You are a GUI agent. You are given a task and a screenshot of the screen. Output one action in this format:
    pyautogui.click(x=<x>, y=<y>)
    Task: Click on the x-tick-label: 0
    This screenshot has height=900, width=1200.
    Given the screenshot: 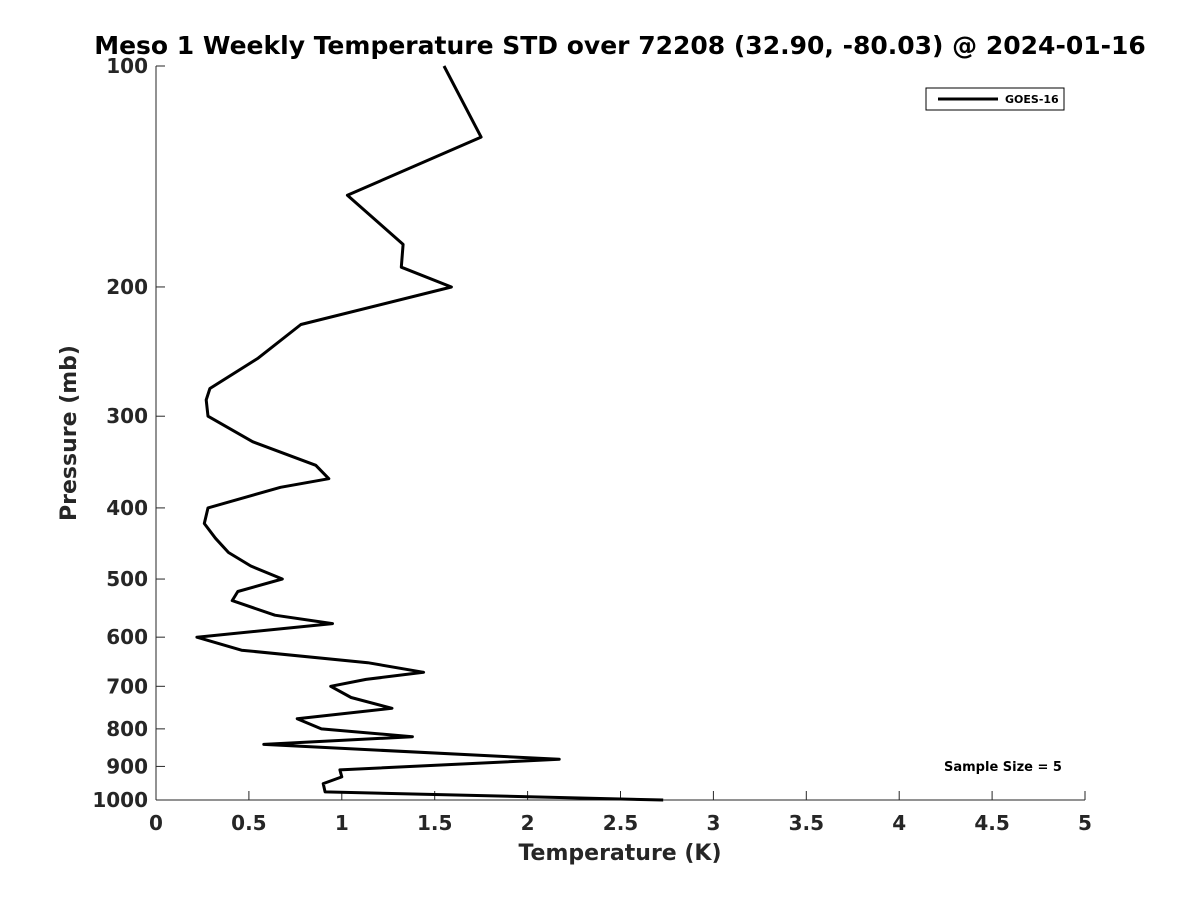 What is the action you would take?
    pyautogui.click(x=156, y=823)
    